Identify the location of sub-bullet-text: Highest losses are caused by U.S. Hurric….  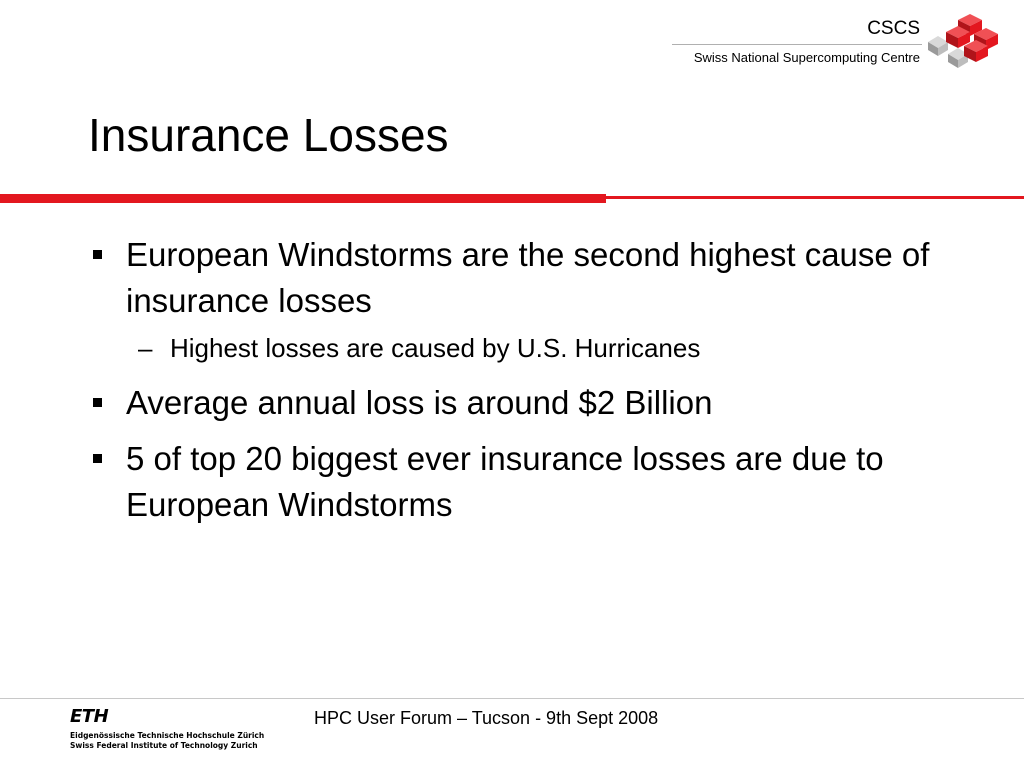
(435, 348).